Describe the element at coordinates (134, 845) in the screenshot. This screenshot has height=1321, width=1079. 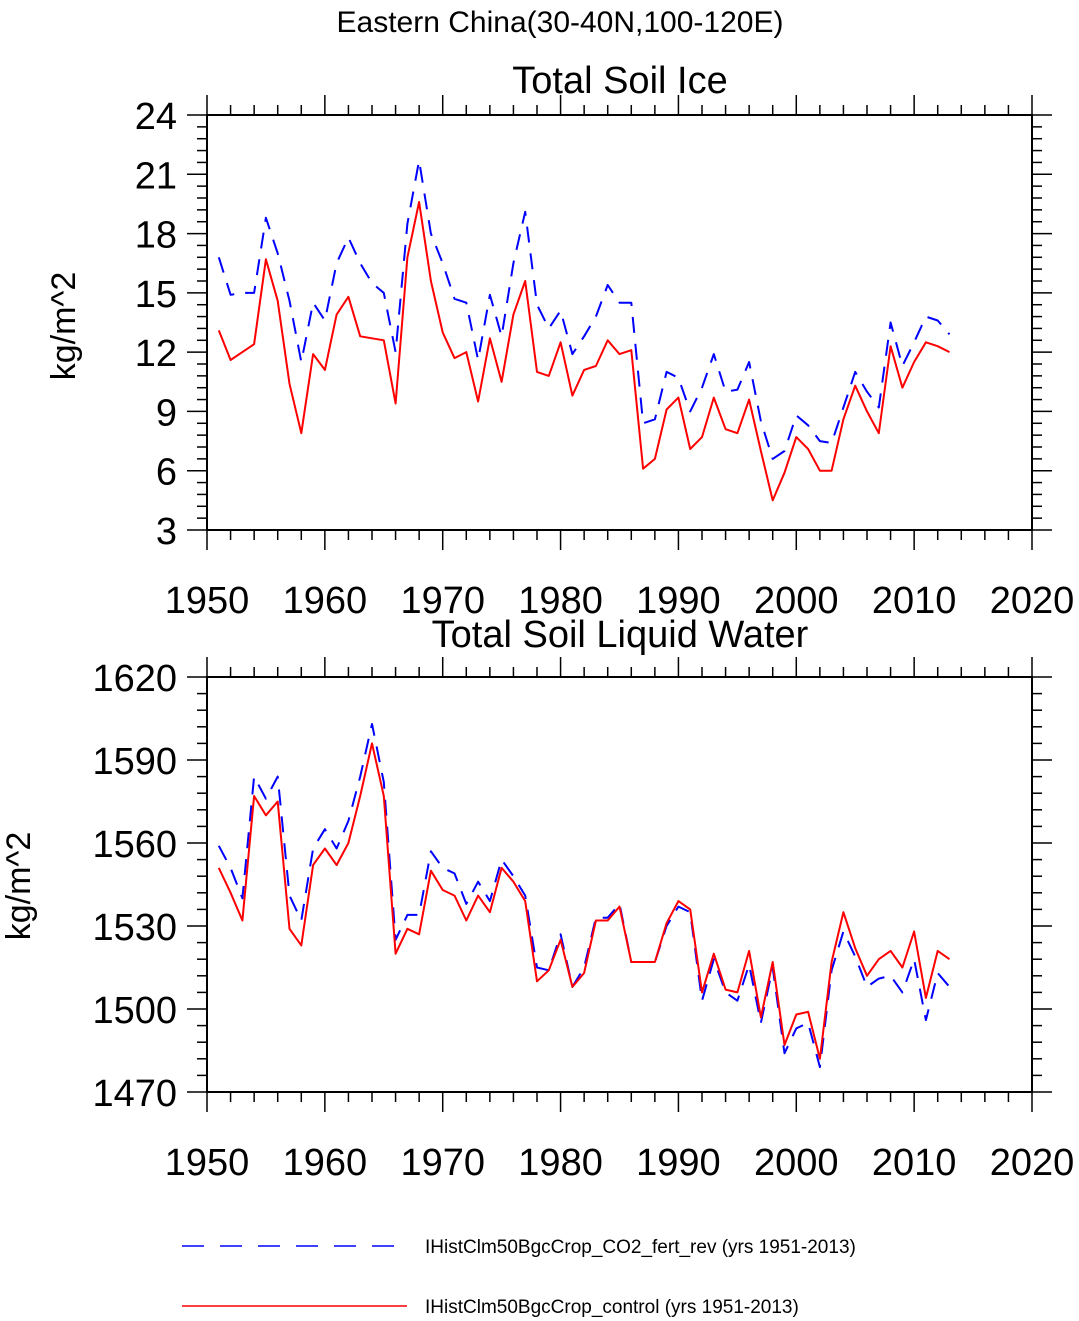
I see `y-tick-label: 1560` at that location.